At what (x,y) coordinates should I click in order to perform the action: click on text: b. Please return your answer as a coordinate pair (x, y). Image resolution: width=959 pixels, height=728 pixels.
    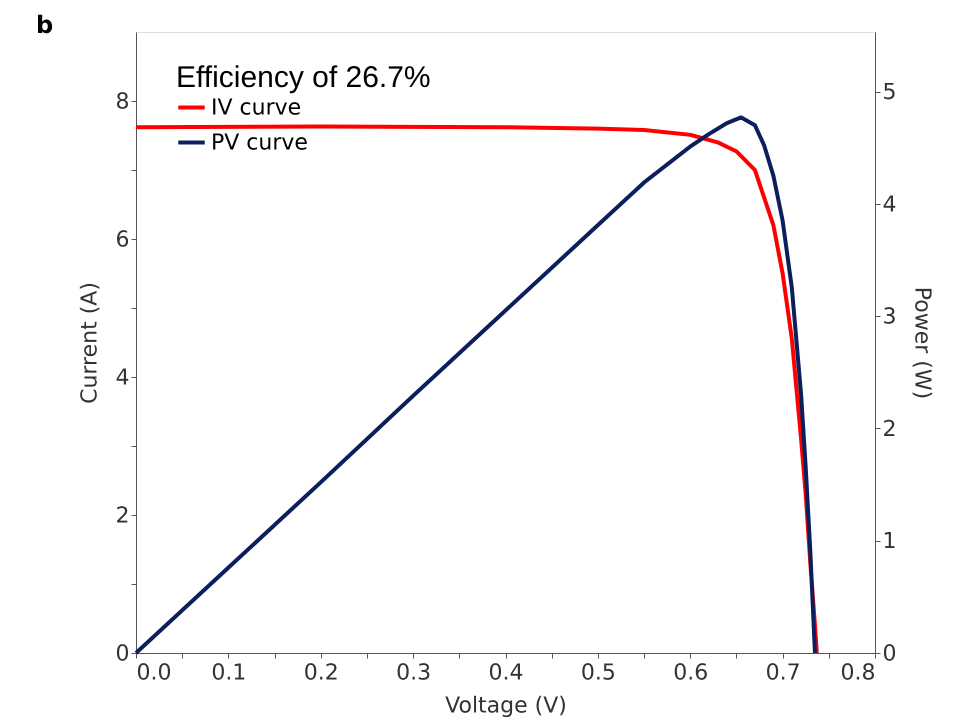
    Looking at the image, I should click on (45, 25).